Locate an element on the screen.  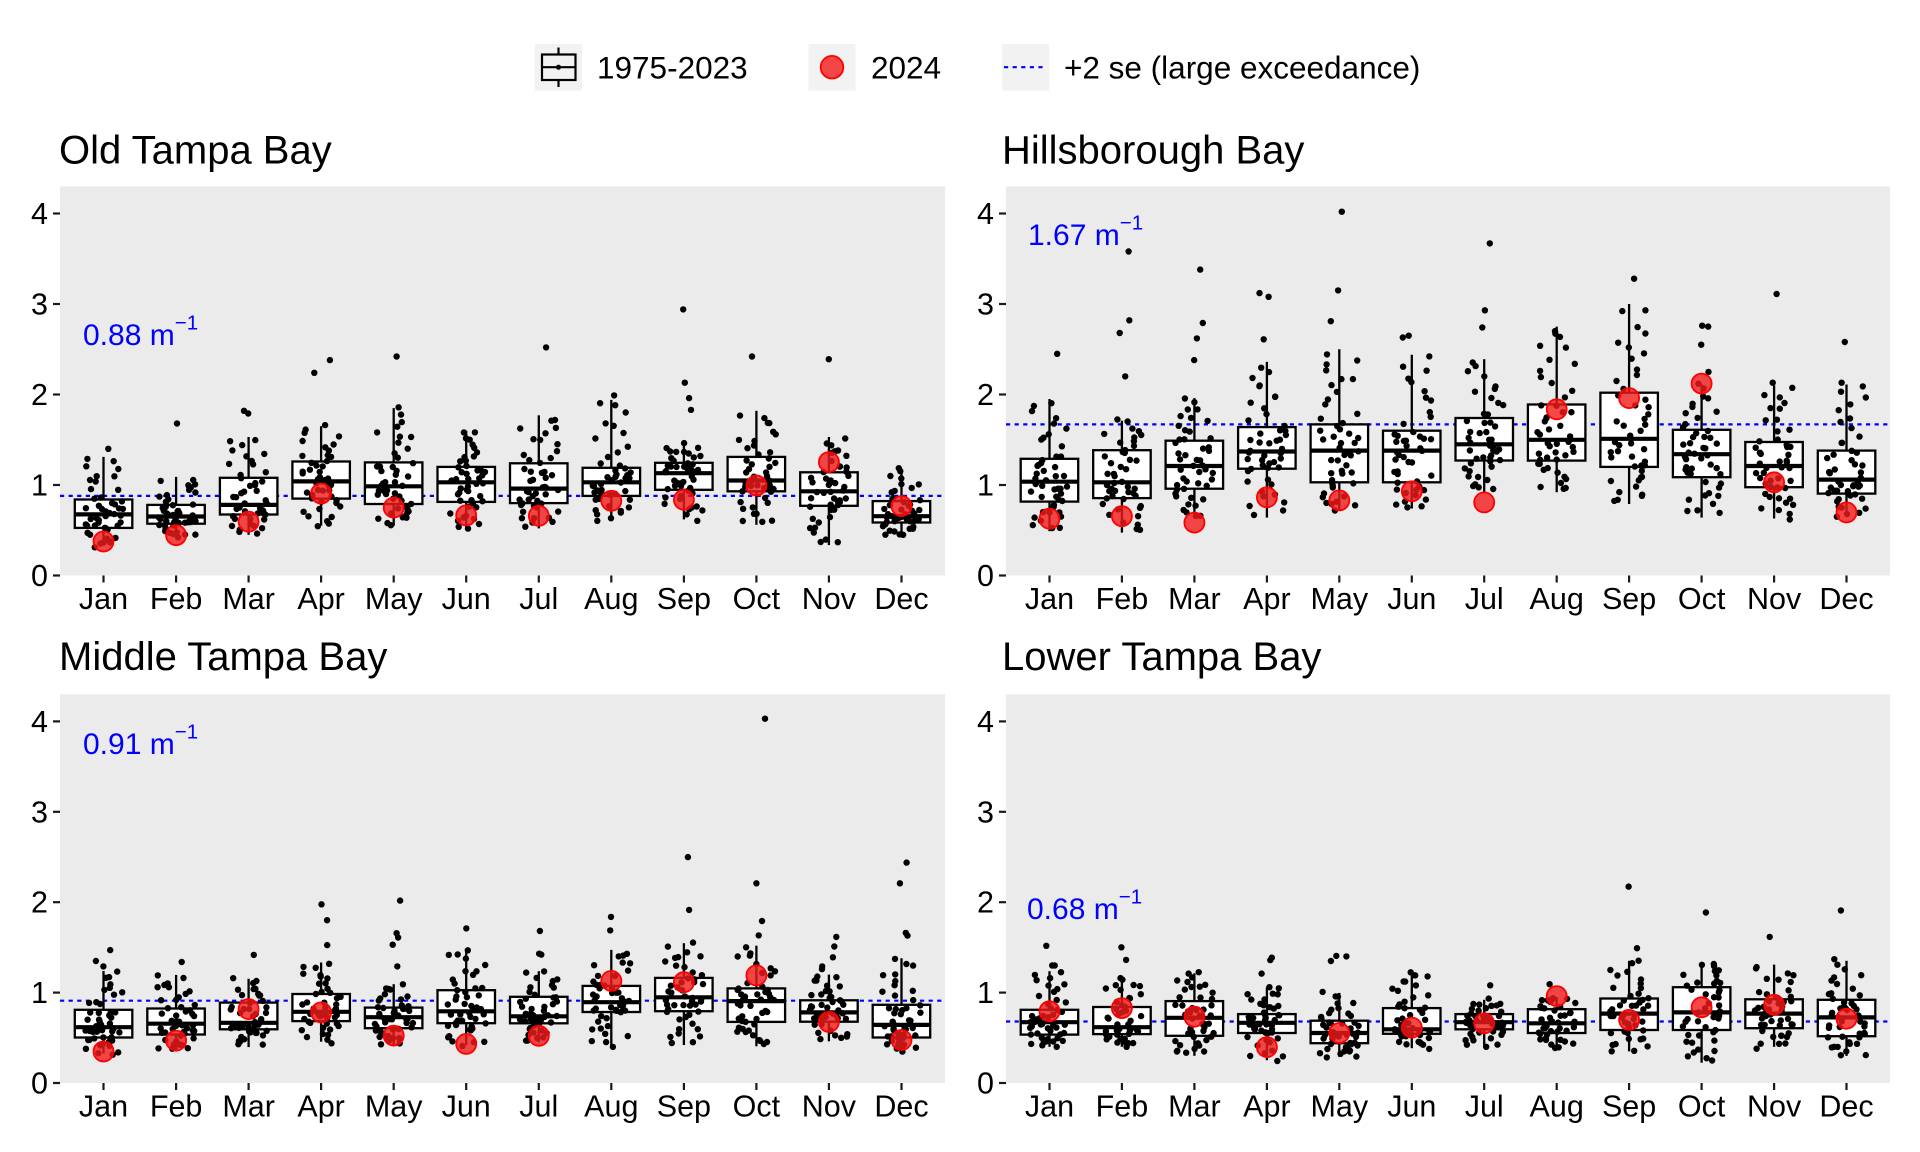
svg-text: Hillsborough Bay is located at coordinates (1153, 151).